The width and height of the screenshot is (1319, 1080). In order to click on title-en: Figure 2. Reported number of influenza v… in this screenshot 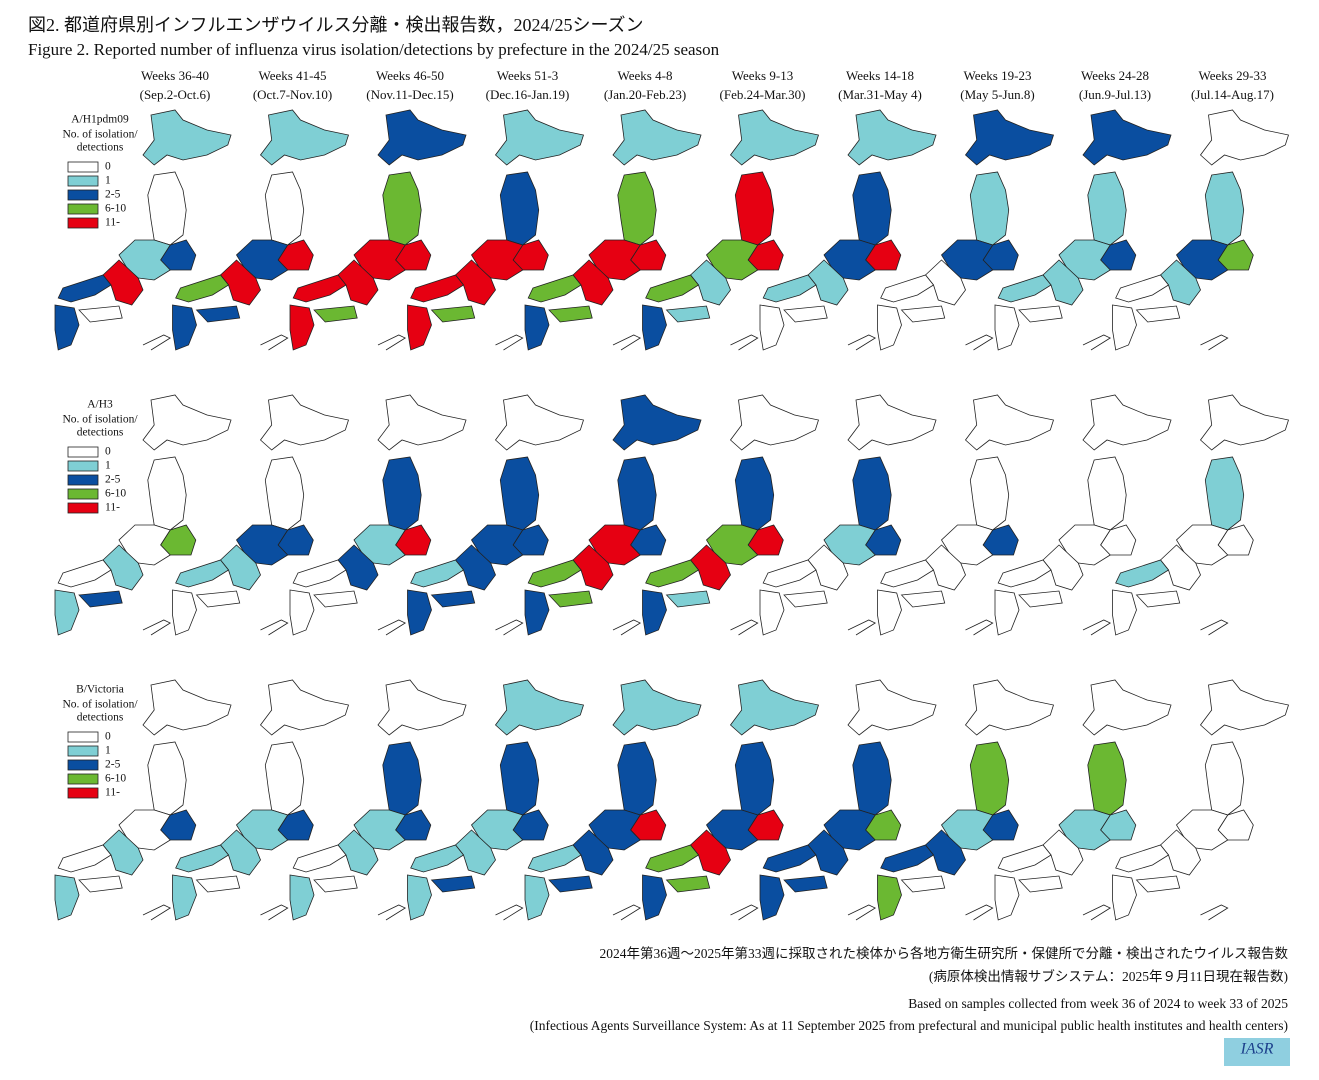, I will do `click(374, 49)`.